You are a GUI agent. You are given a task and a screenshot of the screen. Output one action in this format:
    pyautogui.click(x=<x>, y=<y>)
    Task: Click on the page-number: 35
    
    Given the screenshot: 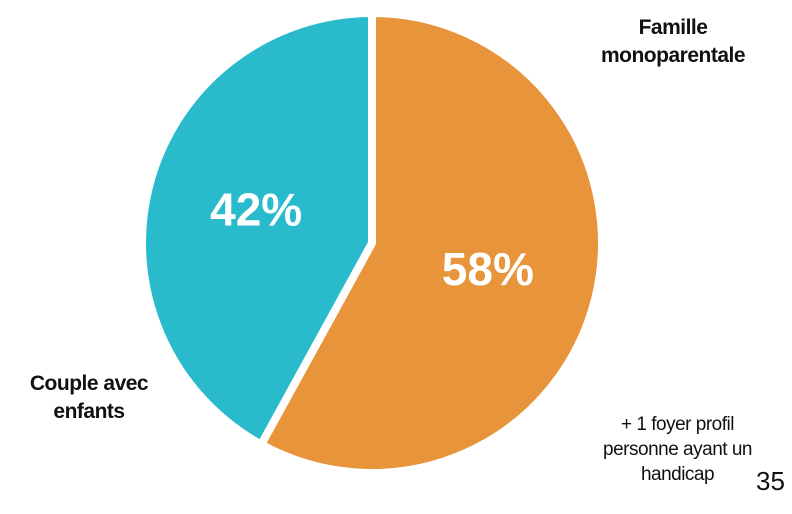 What is the action you would take?
    pyautogui.click(x=770, y=481)
    